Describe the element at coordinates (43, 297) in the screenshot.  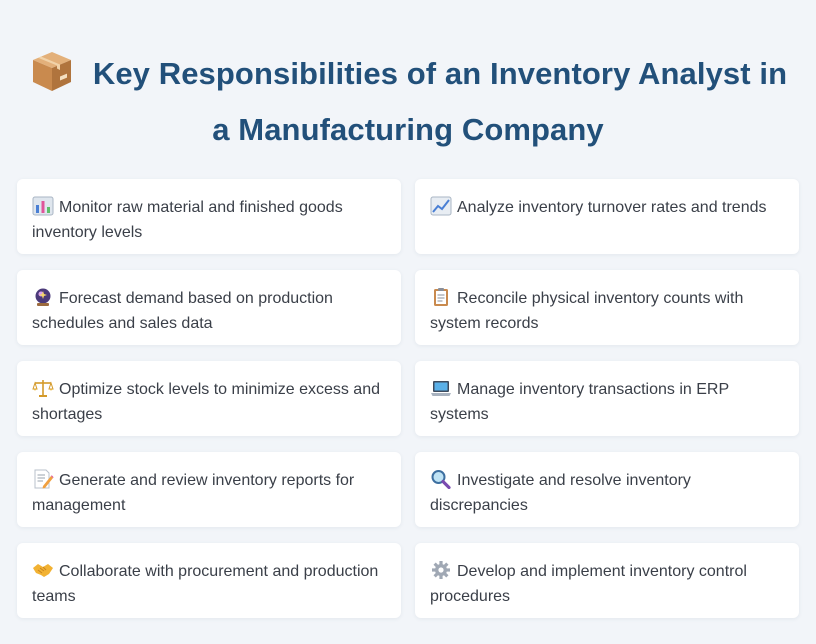
I see `crystal-ball-icon` at that location.